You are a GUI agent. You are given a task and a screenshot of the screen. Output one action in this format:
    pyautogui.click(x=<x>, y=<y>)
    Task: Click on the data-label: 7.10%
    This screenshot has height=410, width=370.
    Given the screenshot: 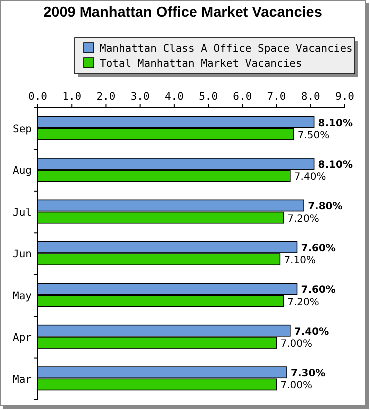 What is the action you would take?
    pyautogui.click(x=300, y=261)
    